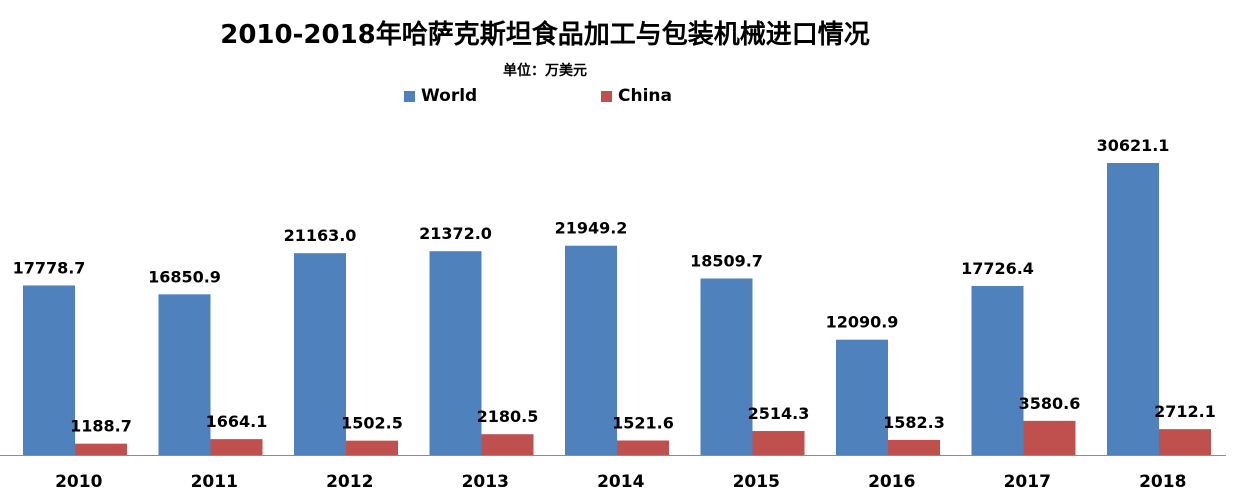 This screenshot has height=497, width=1248. I want to click on data-label-china-2011: 1664.1, so click(237, 421).